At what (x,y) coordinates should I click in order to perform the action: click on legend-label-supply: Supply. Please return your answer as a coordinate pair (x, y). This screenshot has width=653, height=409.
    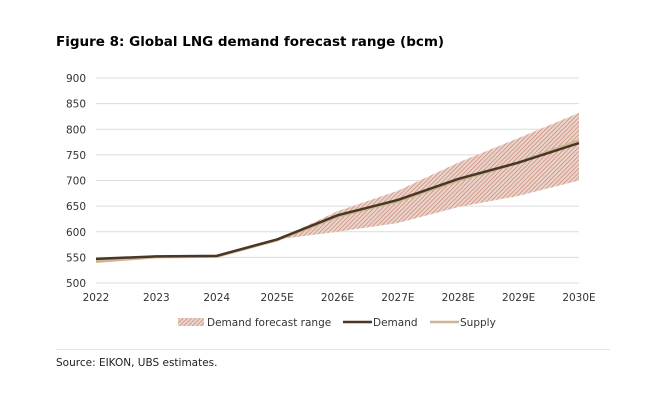
    Looking at the image, I should click on (478, 323).